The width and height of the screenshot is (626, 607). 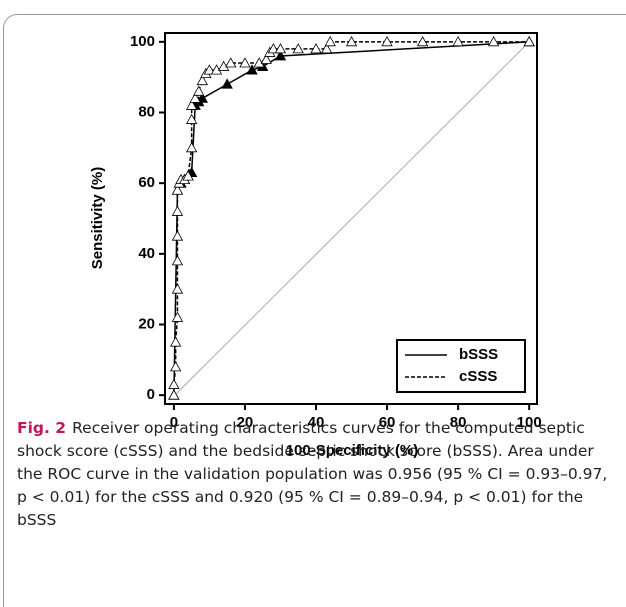 What do you see at coordinates (146, 253) in the screenshot?
I see `y-tick-label: 40` at bounding box center [146, 253].